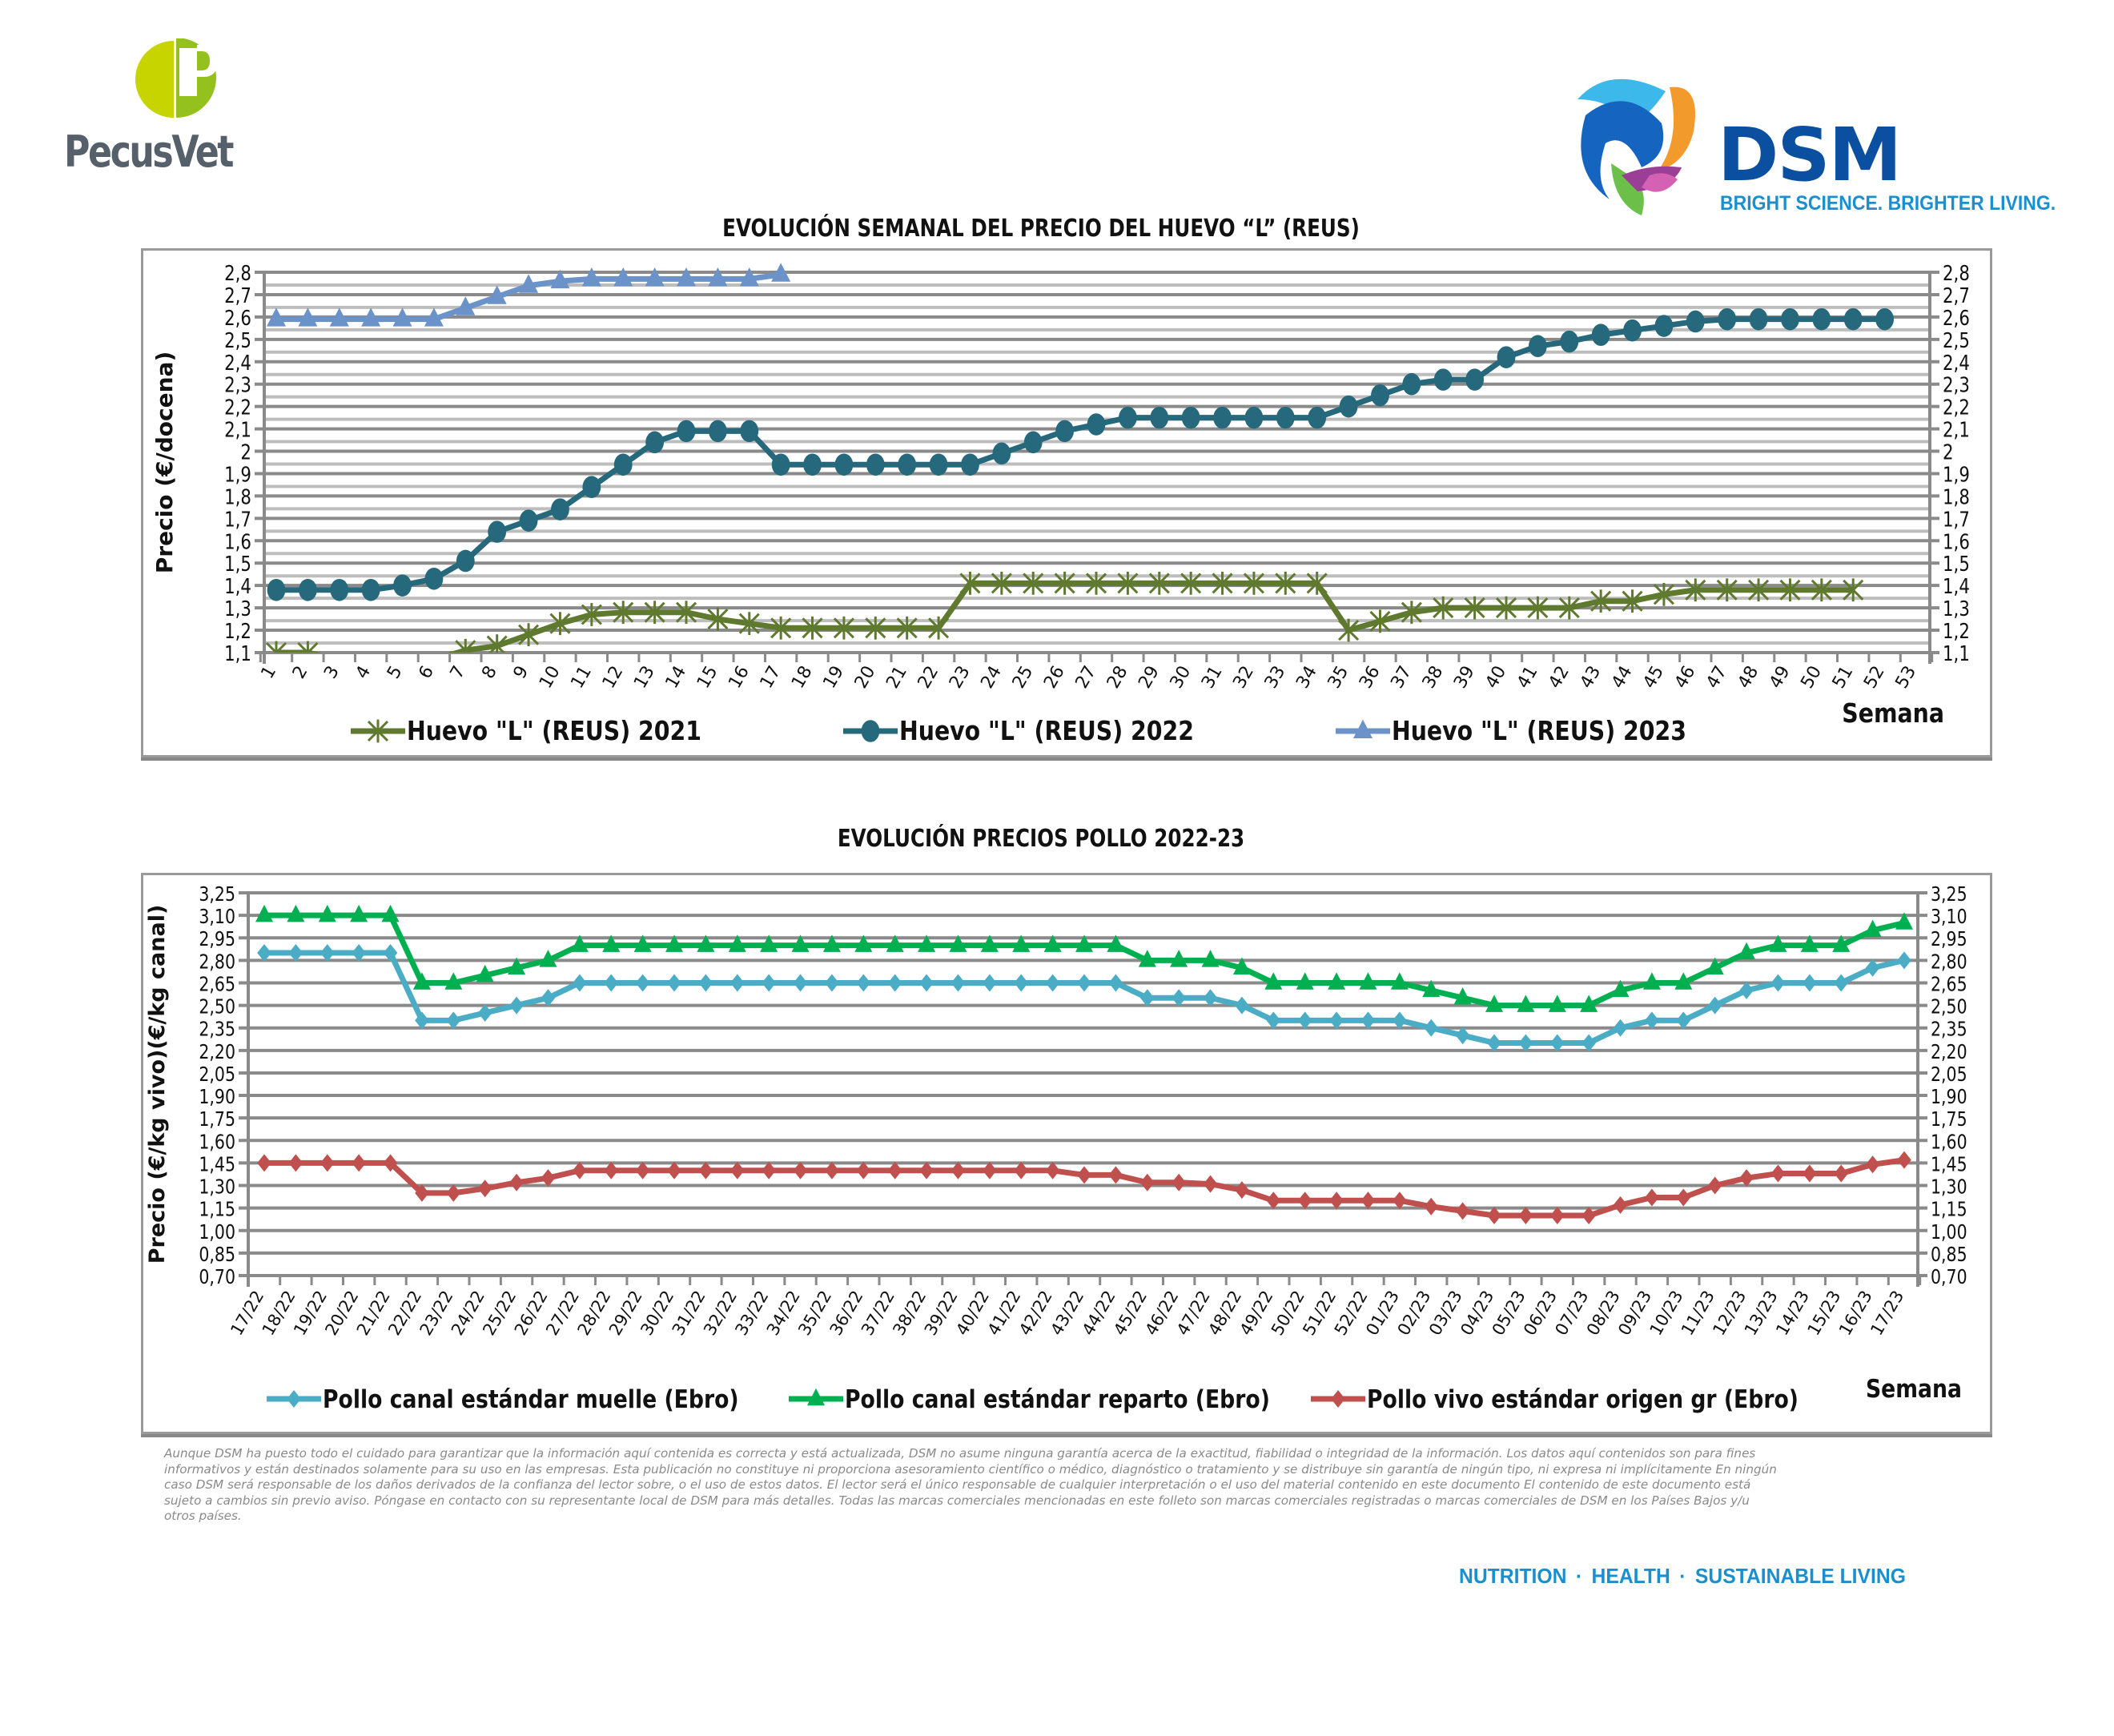  Describe the element at coordinates (217, 1119) in the screenshot. I see `y-tick-label-left: 1,75` at that location.